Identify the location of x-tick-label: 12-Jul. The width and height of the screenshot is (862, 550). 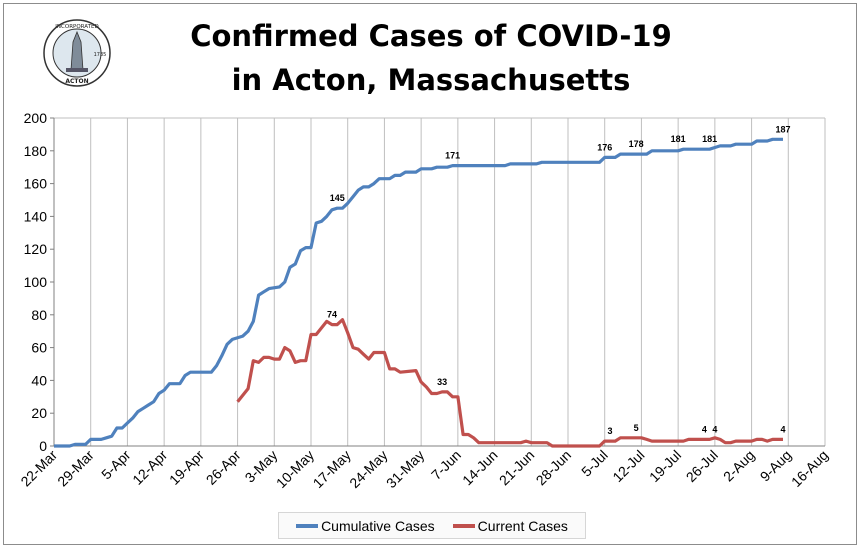
(628, 466).